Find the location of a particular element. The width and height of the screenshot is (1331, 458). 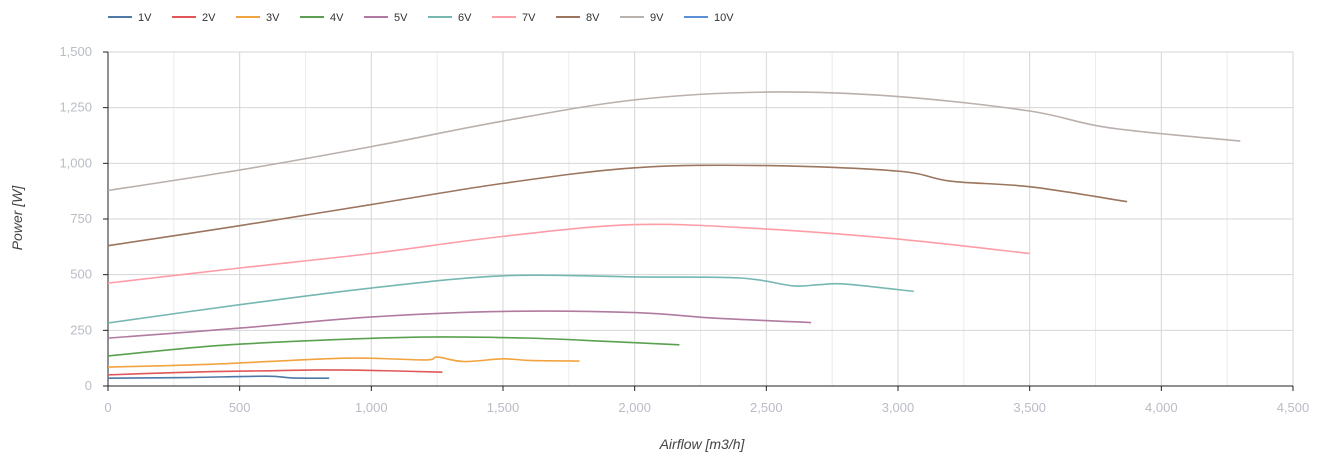

y-tick-label: 1,000 is located at coordinates (75, 162).